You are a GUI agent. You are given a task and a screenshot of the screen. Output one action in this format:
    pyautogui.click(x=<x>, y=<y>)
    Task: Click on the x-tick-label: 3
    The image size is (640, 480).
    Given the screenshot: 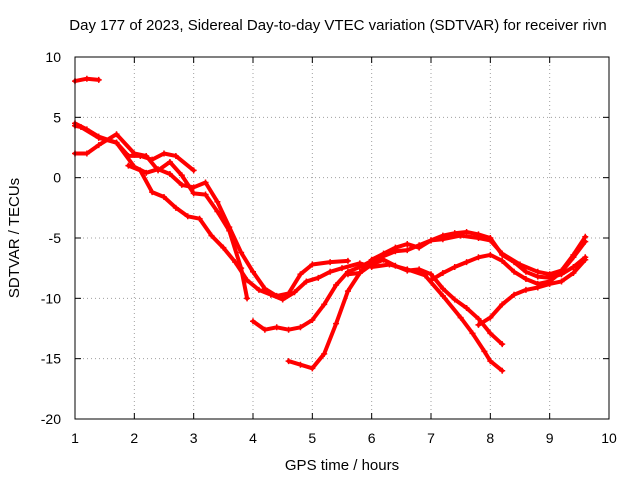 What is the action you would take?
    pyautogui.click(x=194, y=438)
    